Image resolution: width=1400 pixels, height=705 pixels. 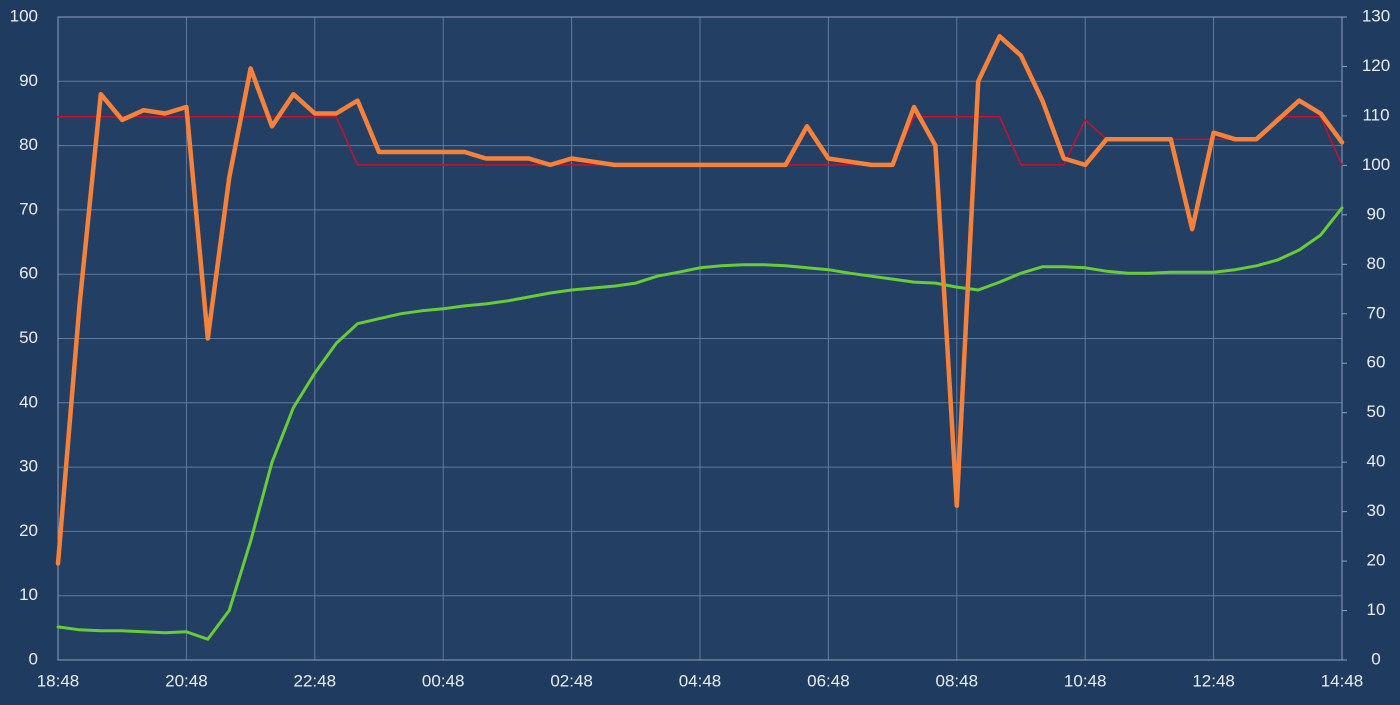 What do you see at coordinates (1342, 680) in the screenshot?
I see `x-tick-label: 14:48` at bounding box center [1342, 680].